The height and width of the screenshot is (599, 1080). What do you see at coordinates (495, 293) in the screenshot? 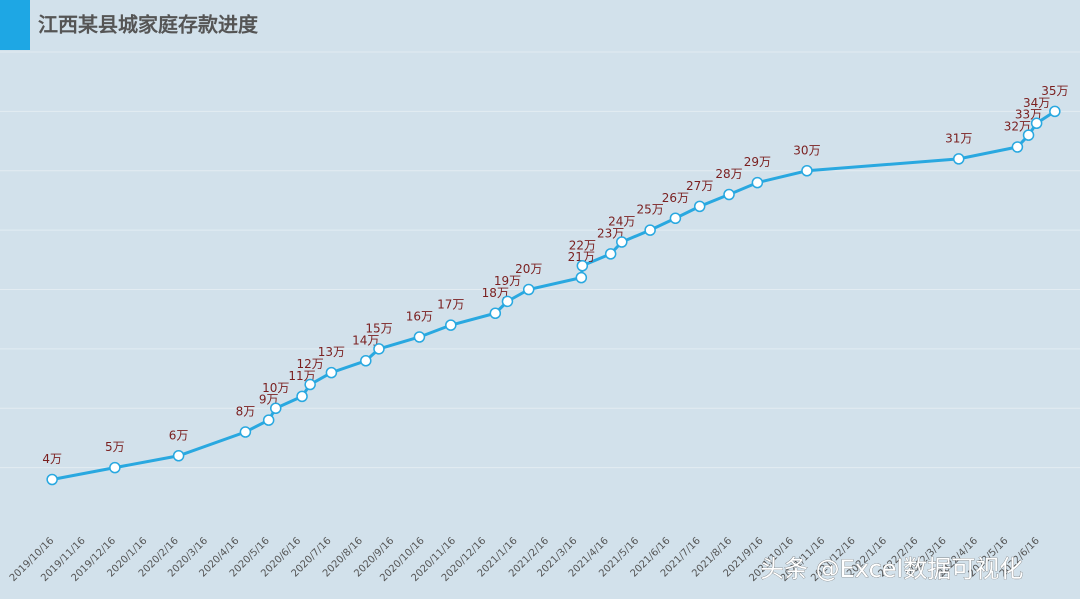
I see `data-label: 18万` at bounding box center [495, 293].